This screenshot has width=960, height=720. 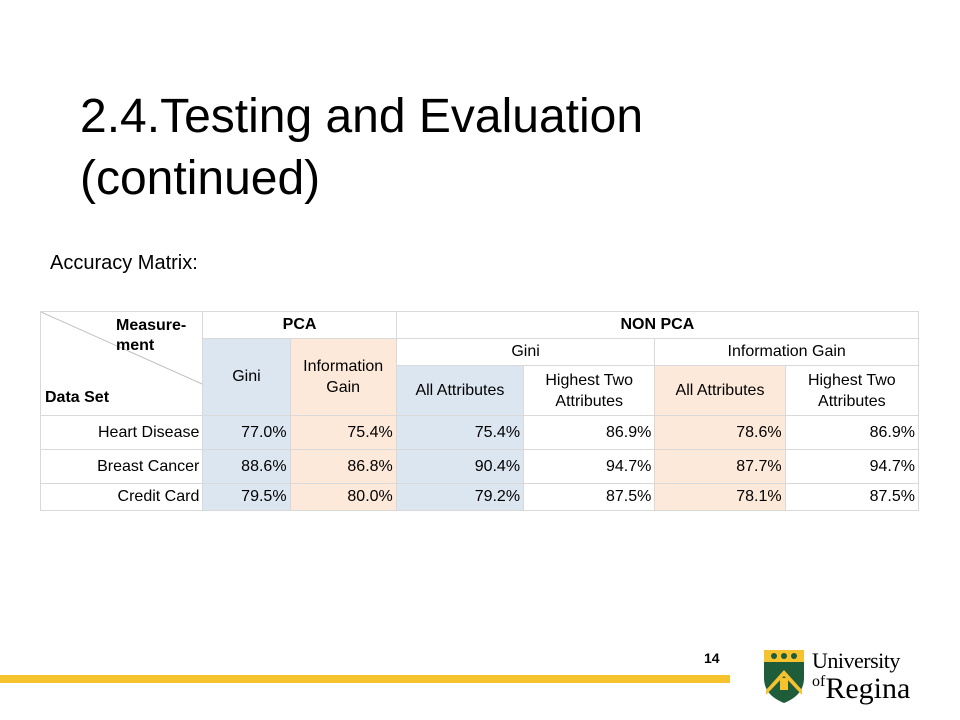 What do you see at coordinates (720, 432) in the screenshot?
I see `value-cell: 78.6%` at bounding box center [720, 432].